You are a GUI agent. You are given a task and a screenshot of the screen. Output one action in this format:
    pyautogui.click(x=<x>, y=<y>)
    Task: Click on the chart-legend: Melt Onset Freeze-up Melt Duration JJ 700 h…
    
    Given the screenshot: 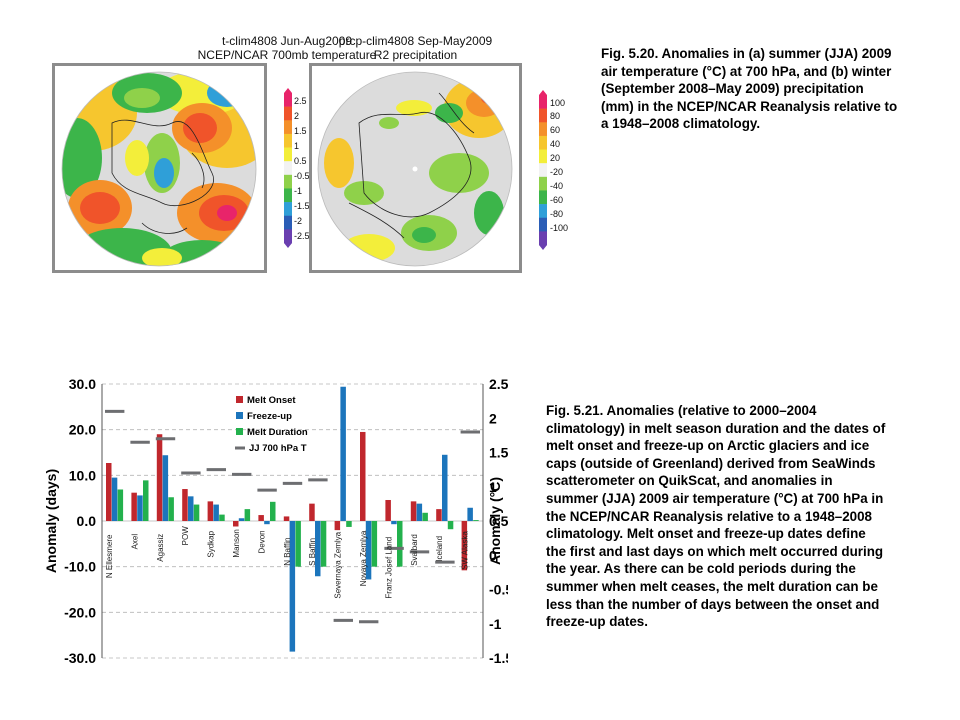 What is the action you would take?
    pyautogui.click(x=271, y=424)
    